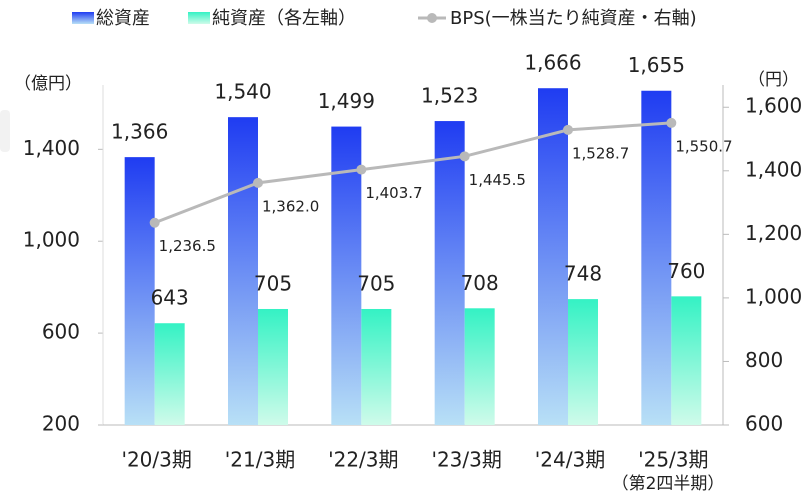  What do you see at coordinates (773, 233) in the screenshot?
I see `y2-tick-label: 1,200` at bounding box center [773, 233].